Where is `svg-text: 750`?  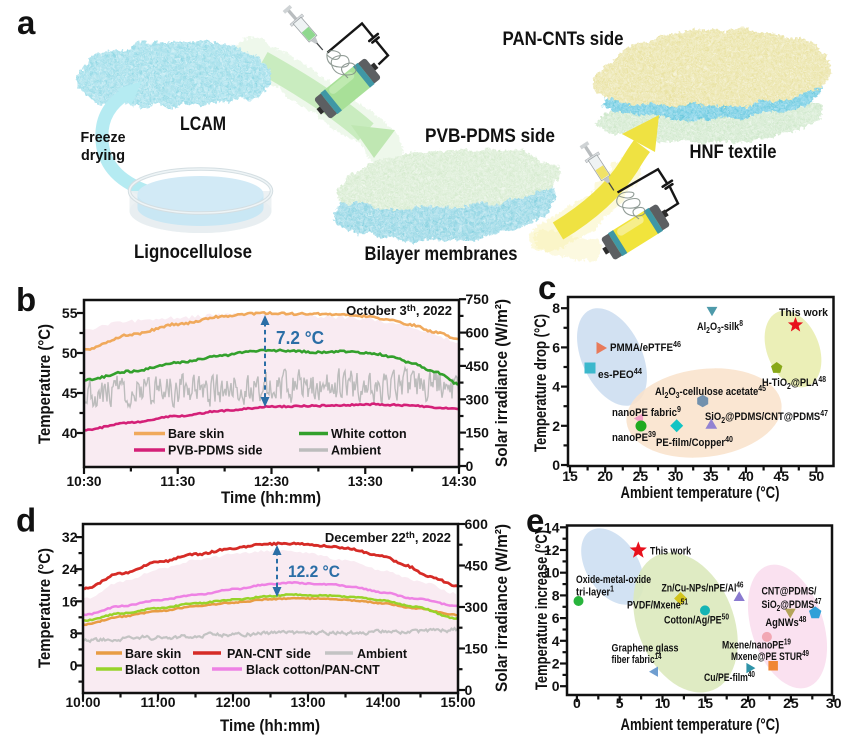
svg-text: 750 is located at coordinates (478, 299).